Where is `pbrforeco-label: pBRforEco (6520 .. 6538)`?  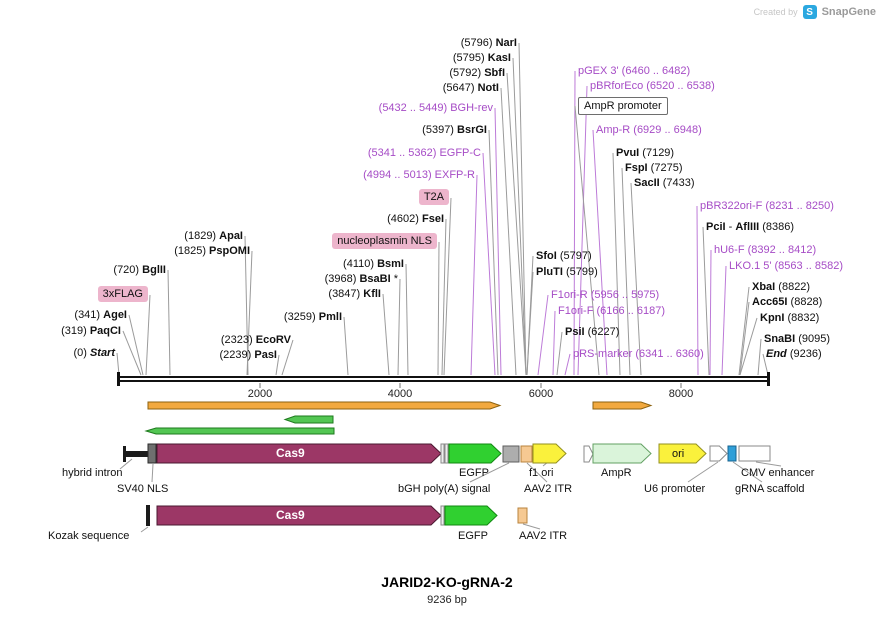 pbrforeco-label: pBRforEco (6520 .. 6538) is located at coordinates (652, 86).